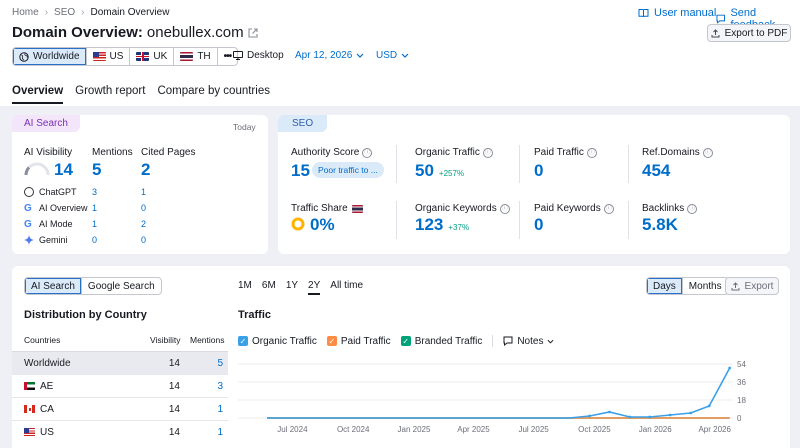 The width and height of the screenshot is (800, 448). Describe the element at coordinates (120, 408) in the screenshot. I see `table-row: CA 14 1` at that location.